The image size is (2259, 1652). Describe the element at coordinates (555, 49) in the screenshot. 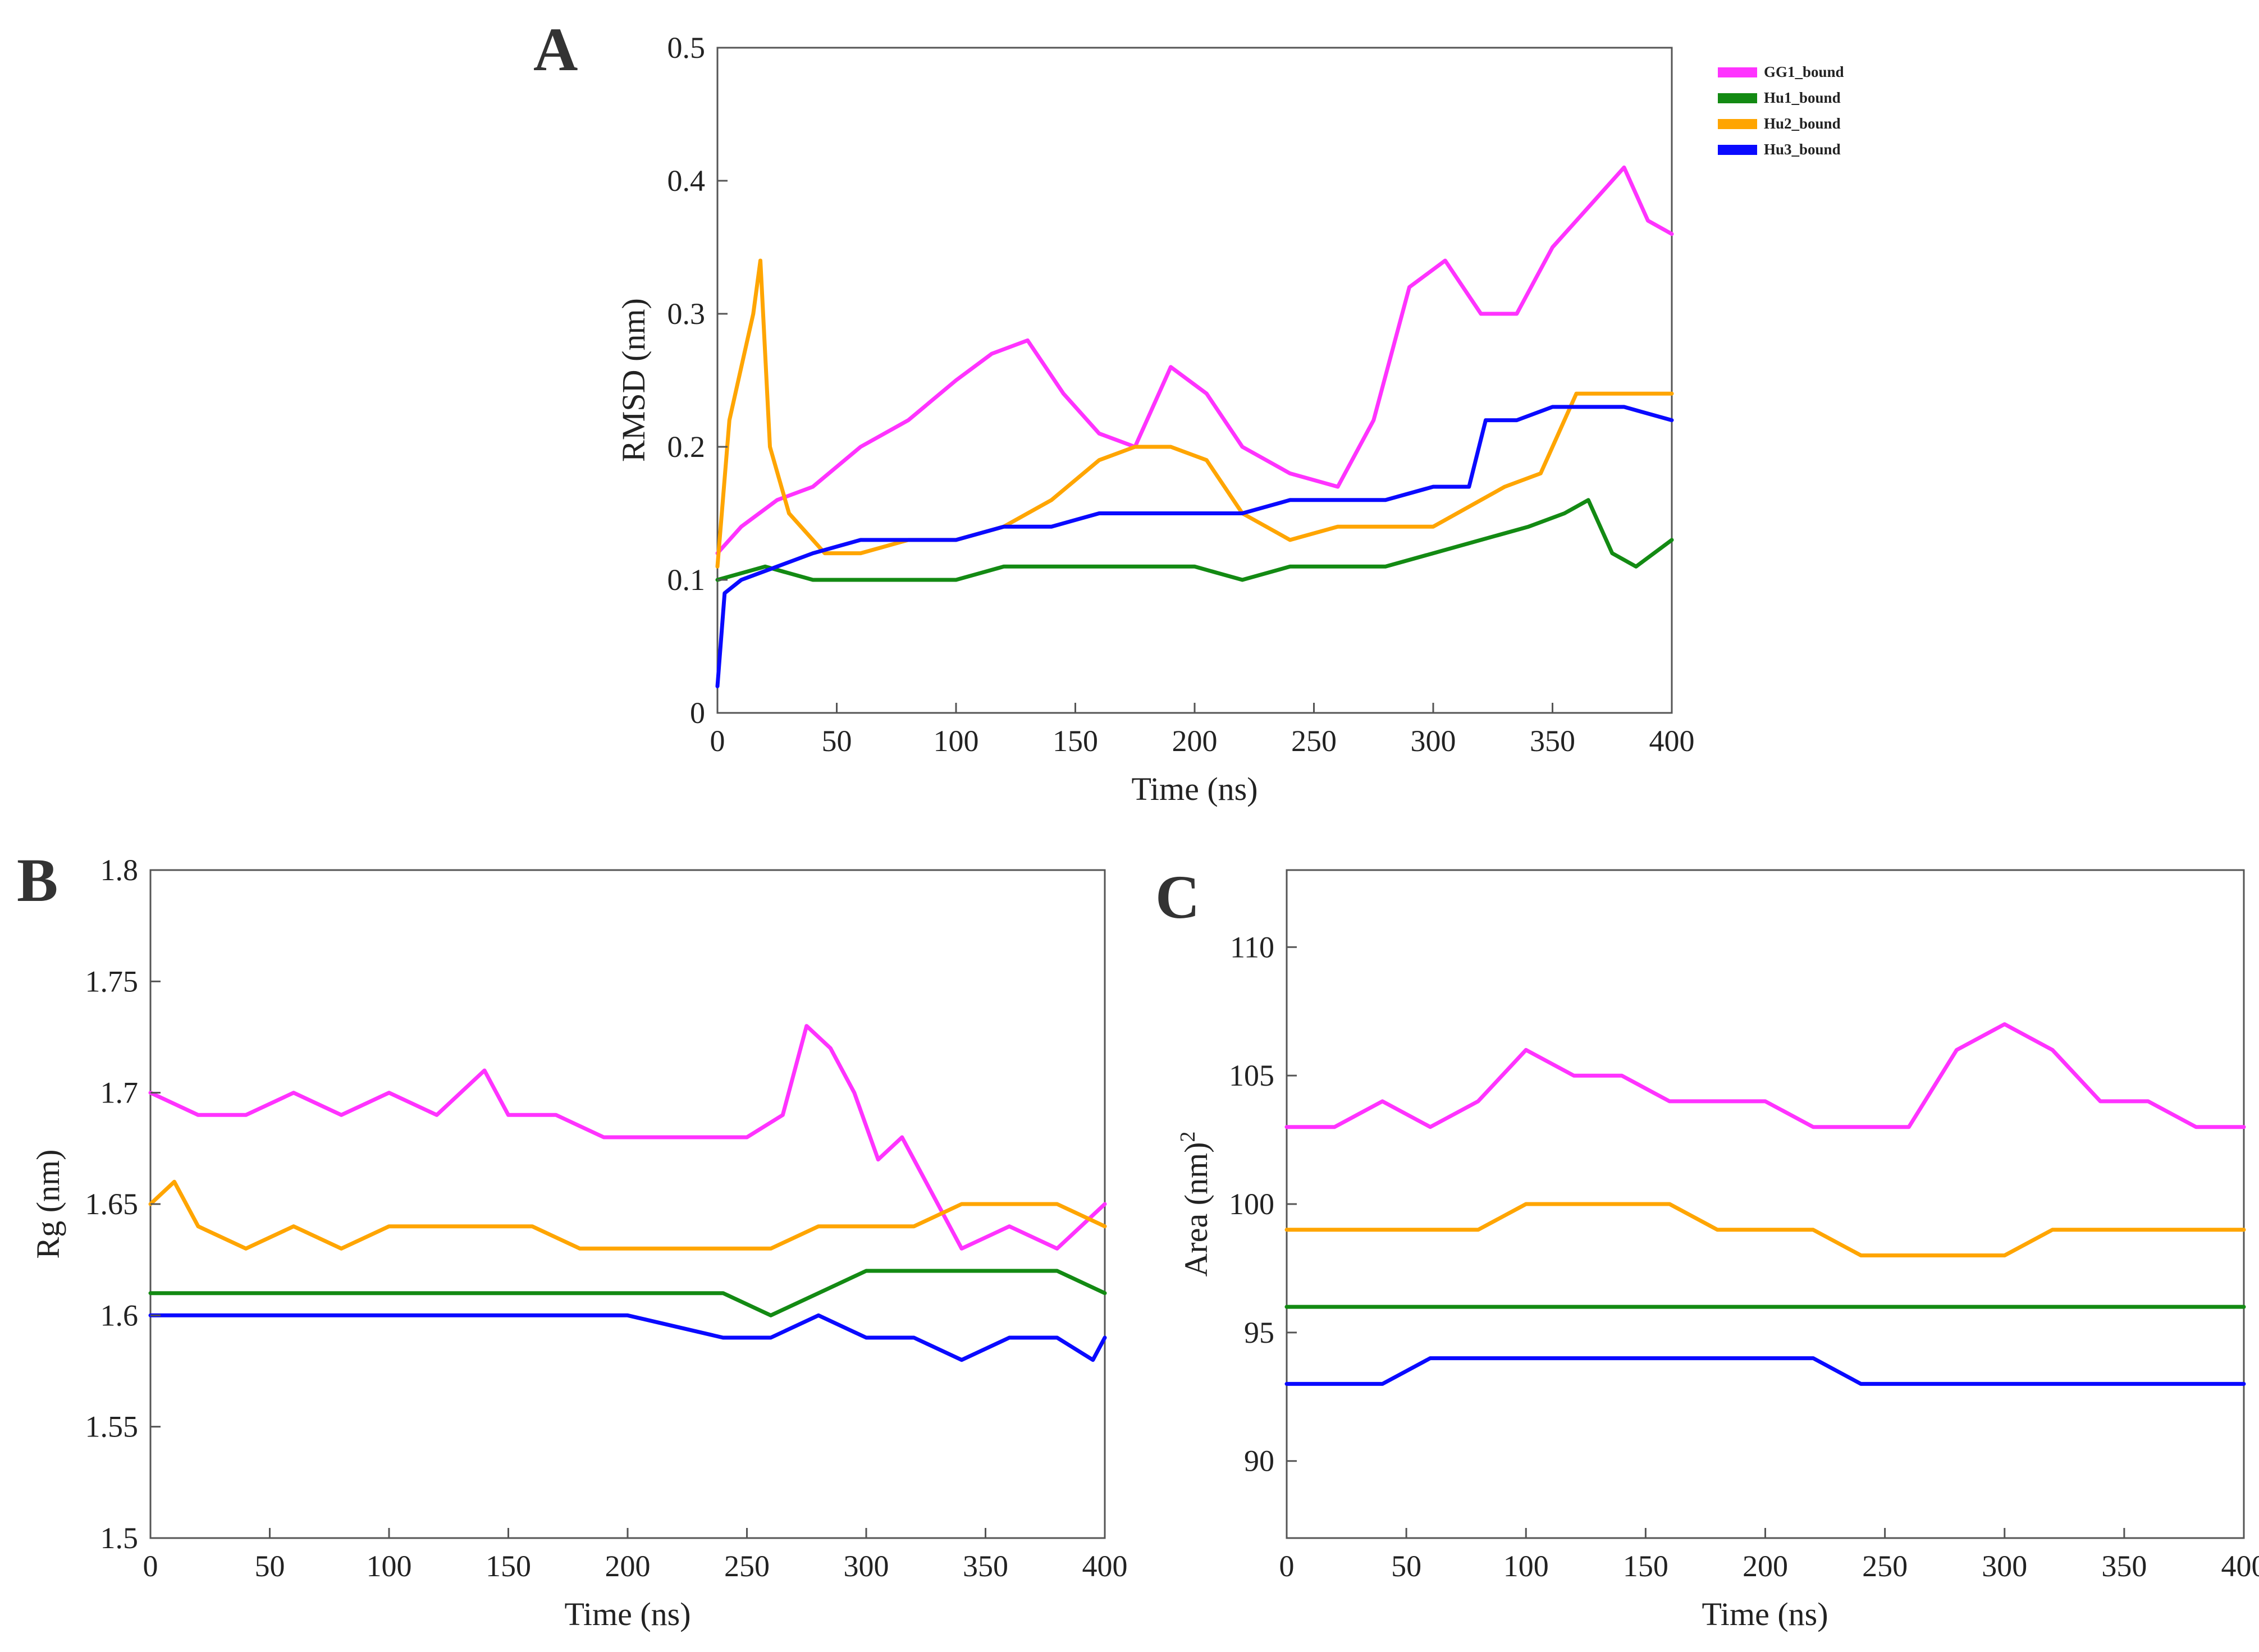

I see `panel-letter-a: A` at that location.